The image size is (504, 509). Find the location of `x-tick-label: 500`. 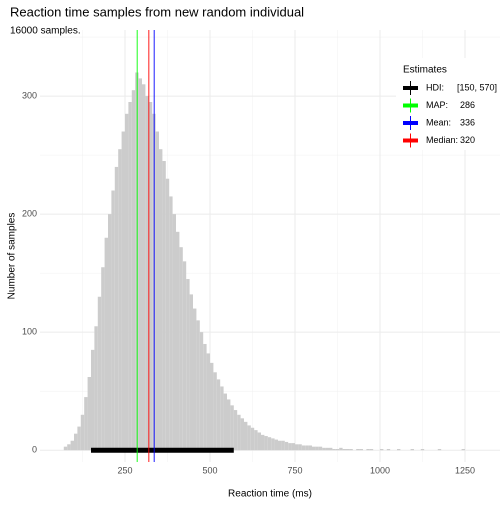

x-tick-label: 500 is located at coordinates (209, 470).